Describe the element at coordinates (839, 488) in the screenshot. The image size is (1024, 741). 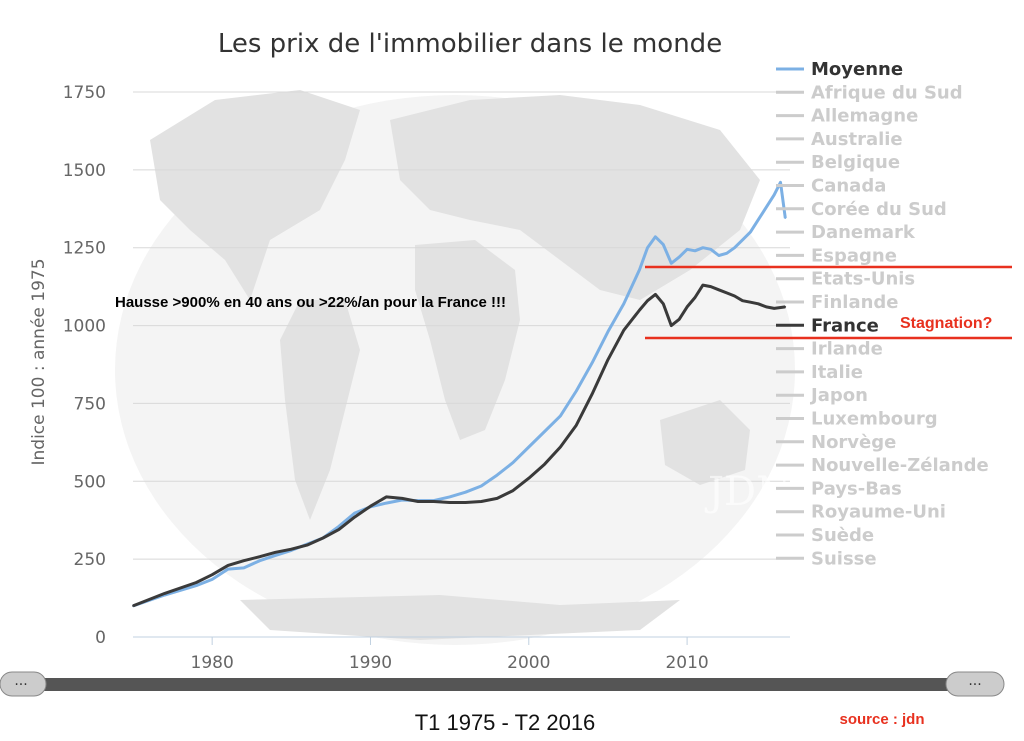
I see `legend-item-pays-bas: Pays-Bas` at that location.